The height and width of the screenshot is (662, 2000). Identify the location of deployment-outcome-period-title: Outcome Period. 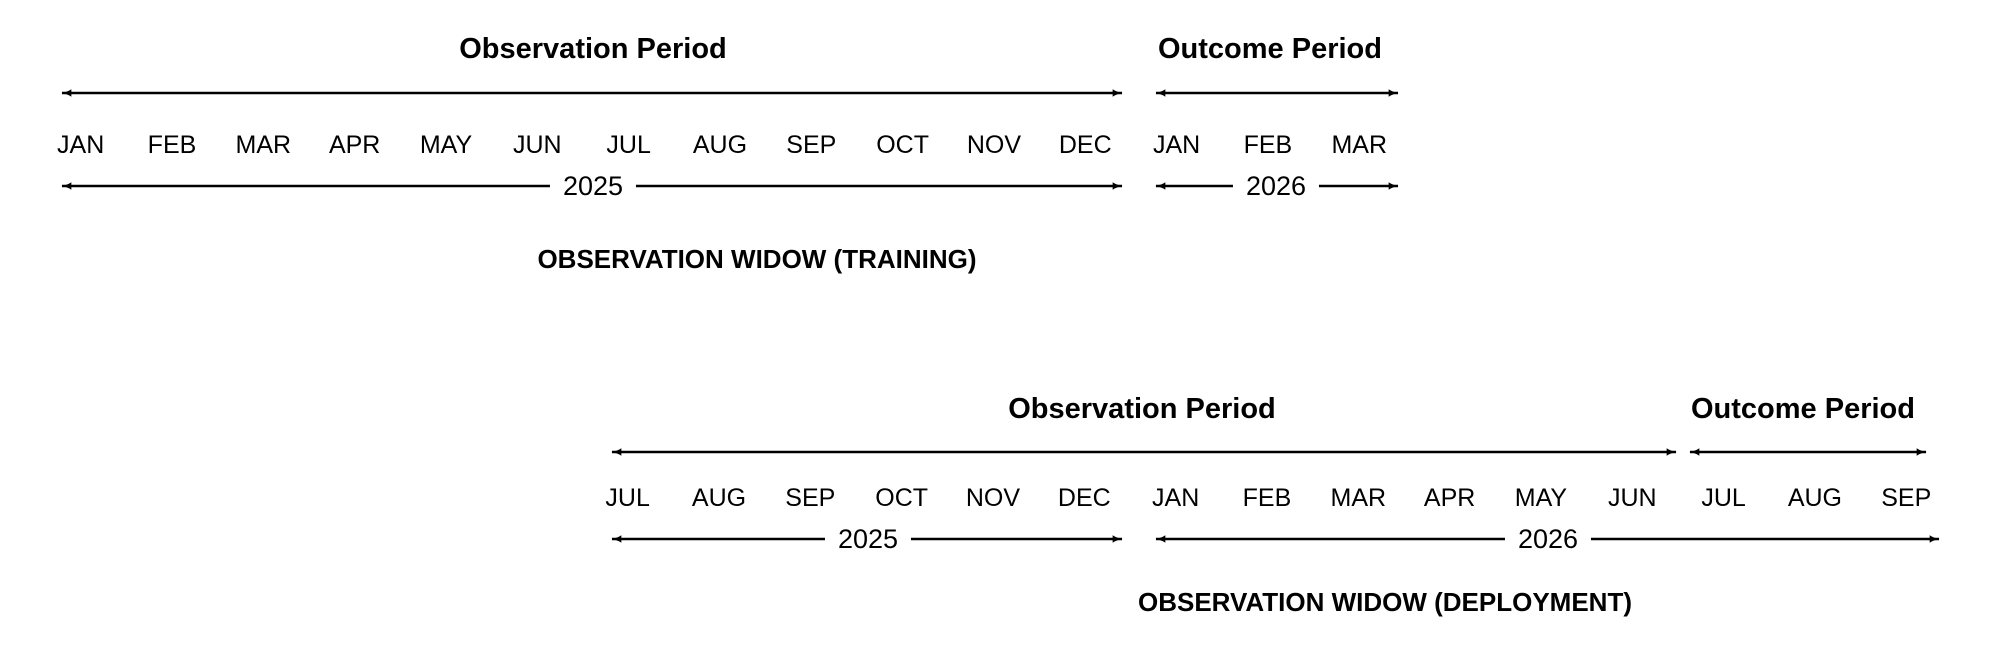
(1803, 409).